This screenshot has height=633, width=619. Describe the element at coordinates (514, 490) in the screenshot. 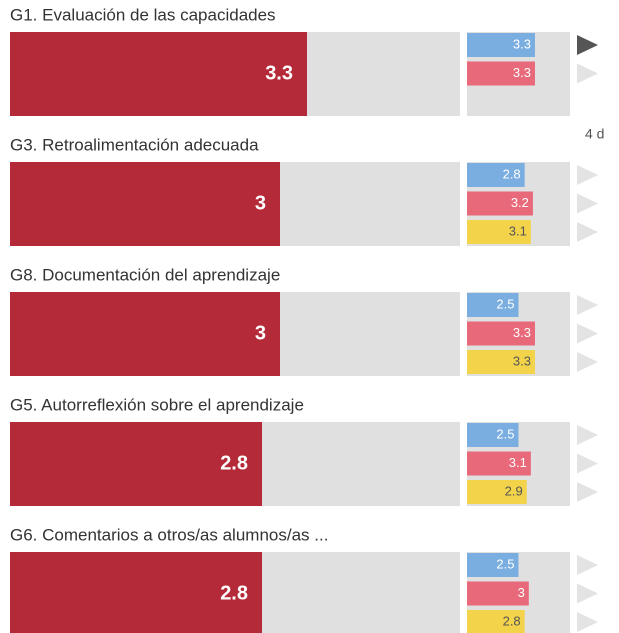

I see `comparison-value: 2.9` at that location.